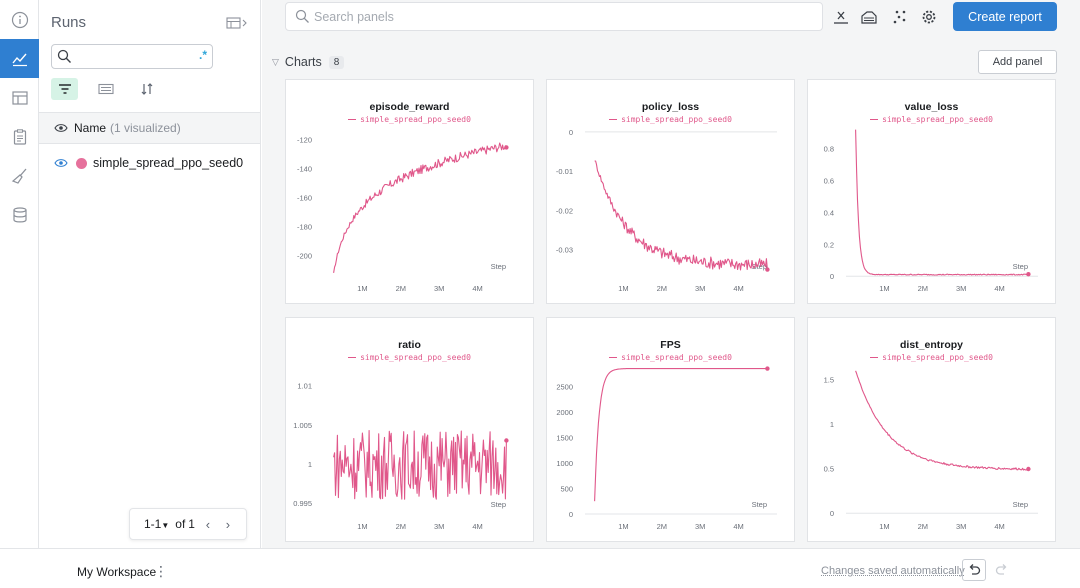 Image resolution: width=1080 pixels, height=588 pixels. Describe the element at coordinates (832, 424) in the screenshot. I see `y-tick-label: 1` at that location.